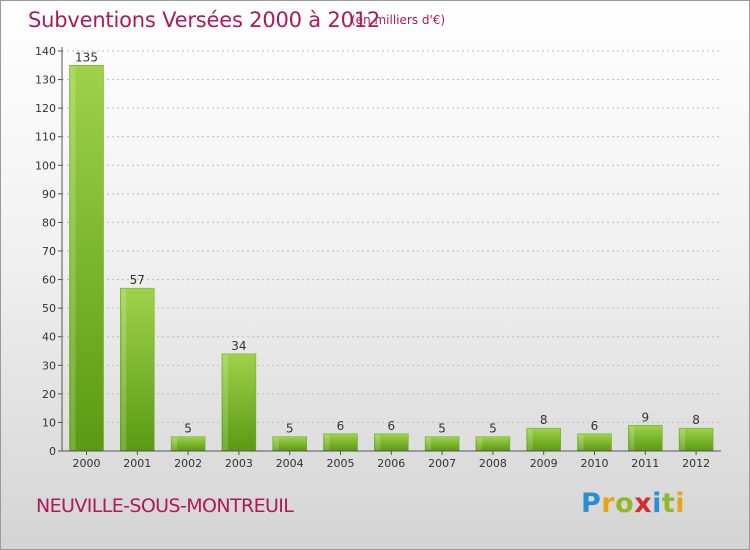  What do you see at coordinates (49, 365) in the screenshot?
I see `y-tick-label: 30` at bounding box center [49, 365].